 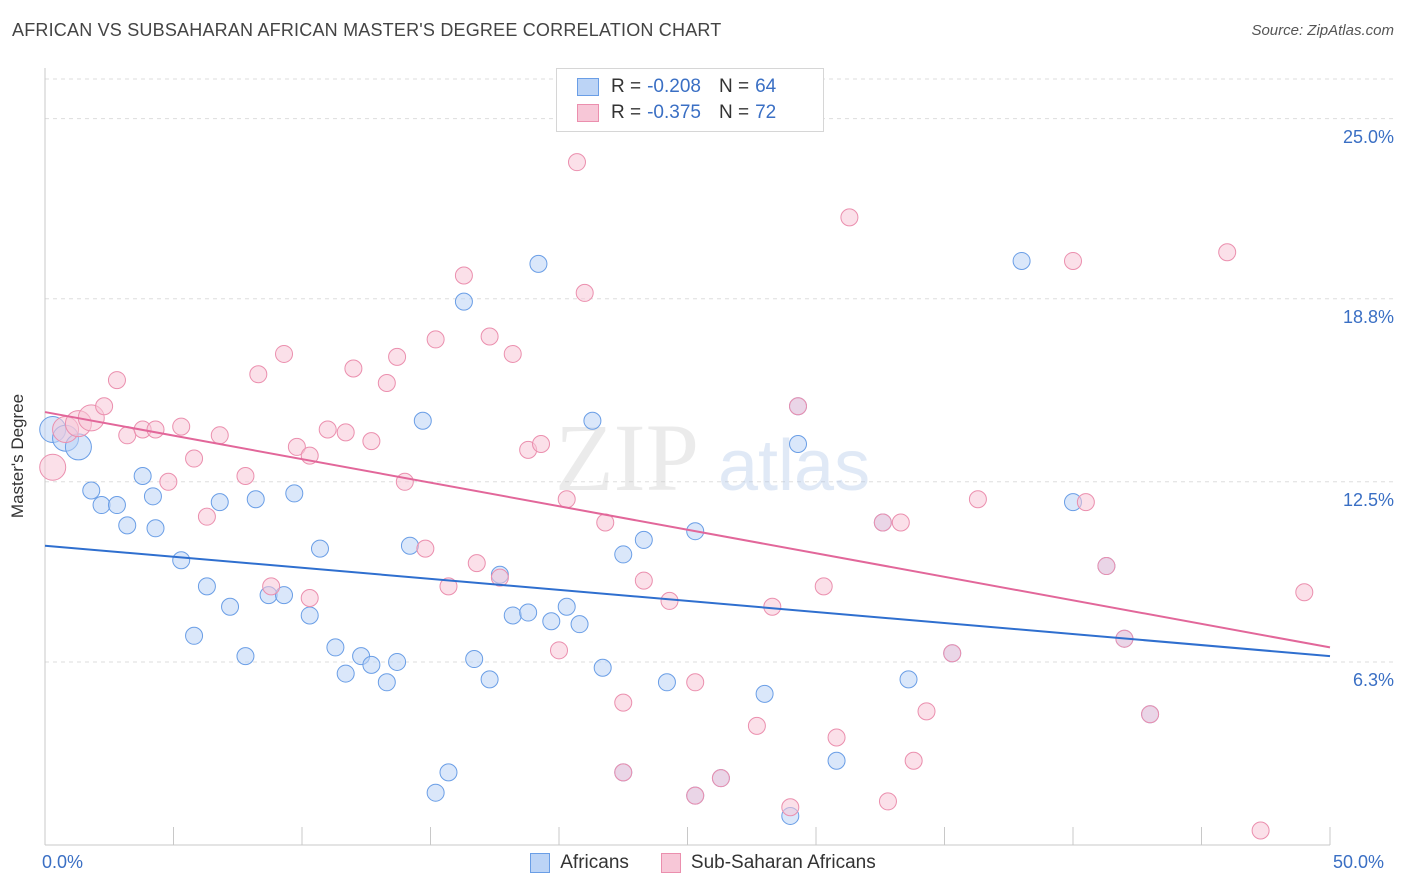 I want to click on source-label: Source: ZipAtlas.com, so click(x=1322, y=30).